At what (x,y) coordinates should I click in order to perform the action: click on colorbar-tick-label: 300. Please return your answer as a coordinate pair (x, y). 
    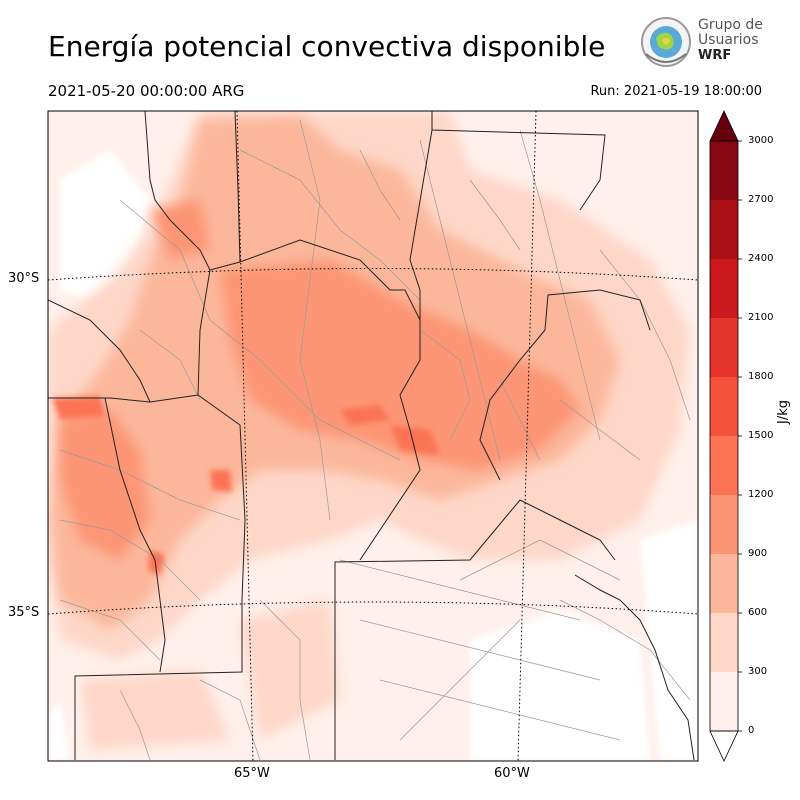
    Looking at the image, I should click on (758, 671).